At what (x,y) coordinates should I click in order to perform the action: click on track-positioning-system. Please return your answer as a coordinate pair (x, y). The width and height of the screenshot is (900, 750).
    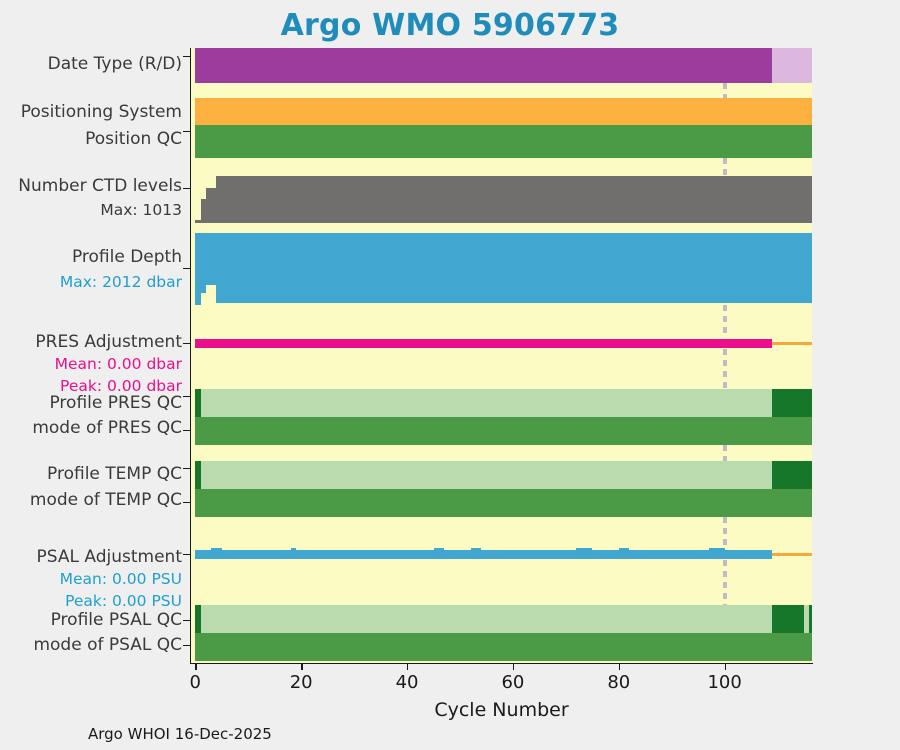
    Looking at the image, I should click on (501, 111).